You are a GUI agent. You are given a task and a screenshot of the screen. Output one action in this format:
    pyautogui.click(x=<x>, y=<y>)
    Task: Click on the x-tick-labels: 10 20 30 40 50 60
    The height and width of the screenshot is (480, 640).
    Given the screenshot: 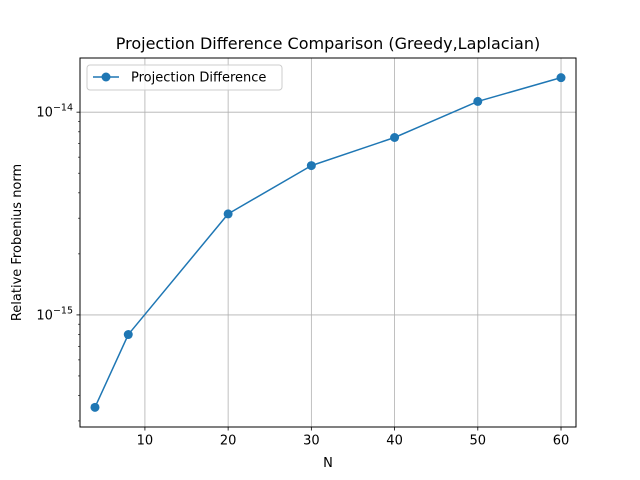 What is the action you would take?
    pyautogui.click(x=353, y=441)
    